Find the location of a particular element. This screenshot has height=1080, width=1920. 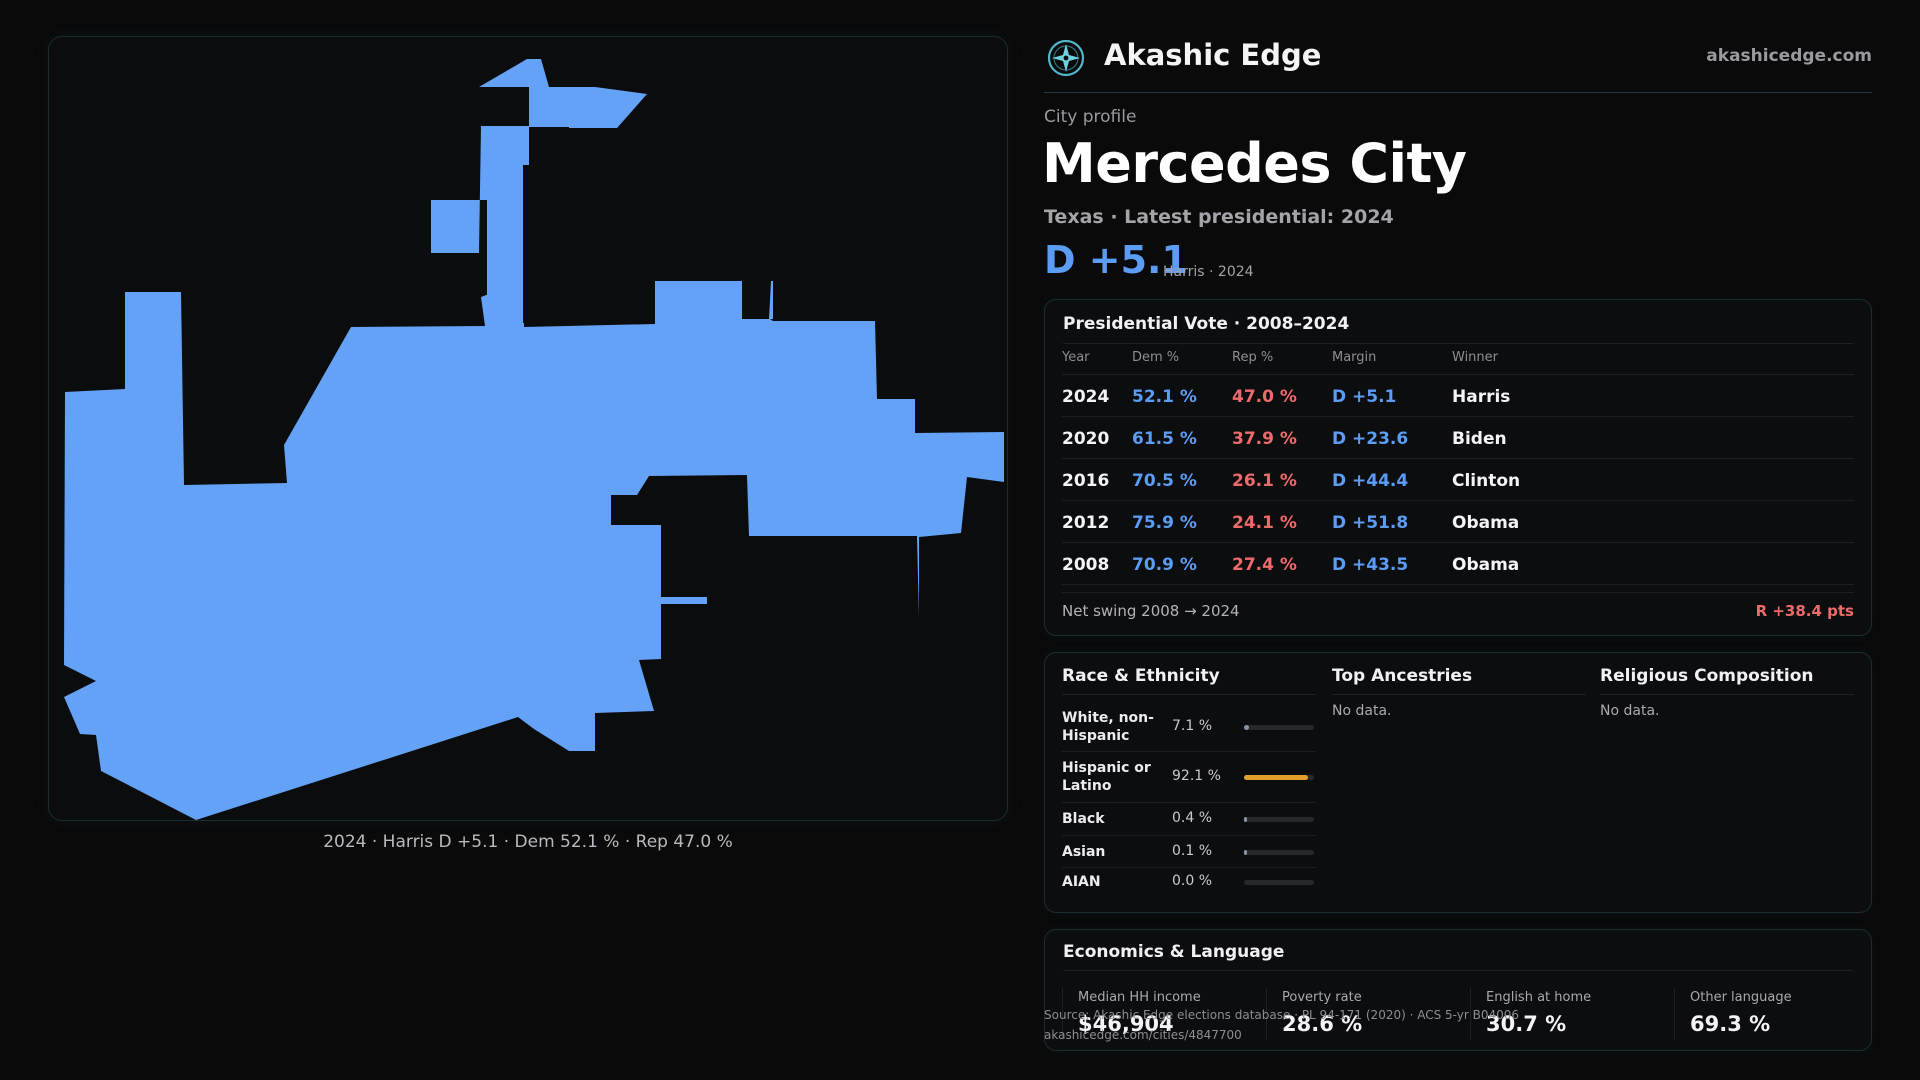

brand-url-link: akashicedge.com is located at coordinates (1789, 56).